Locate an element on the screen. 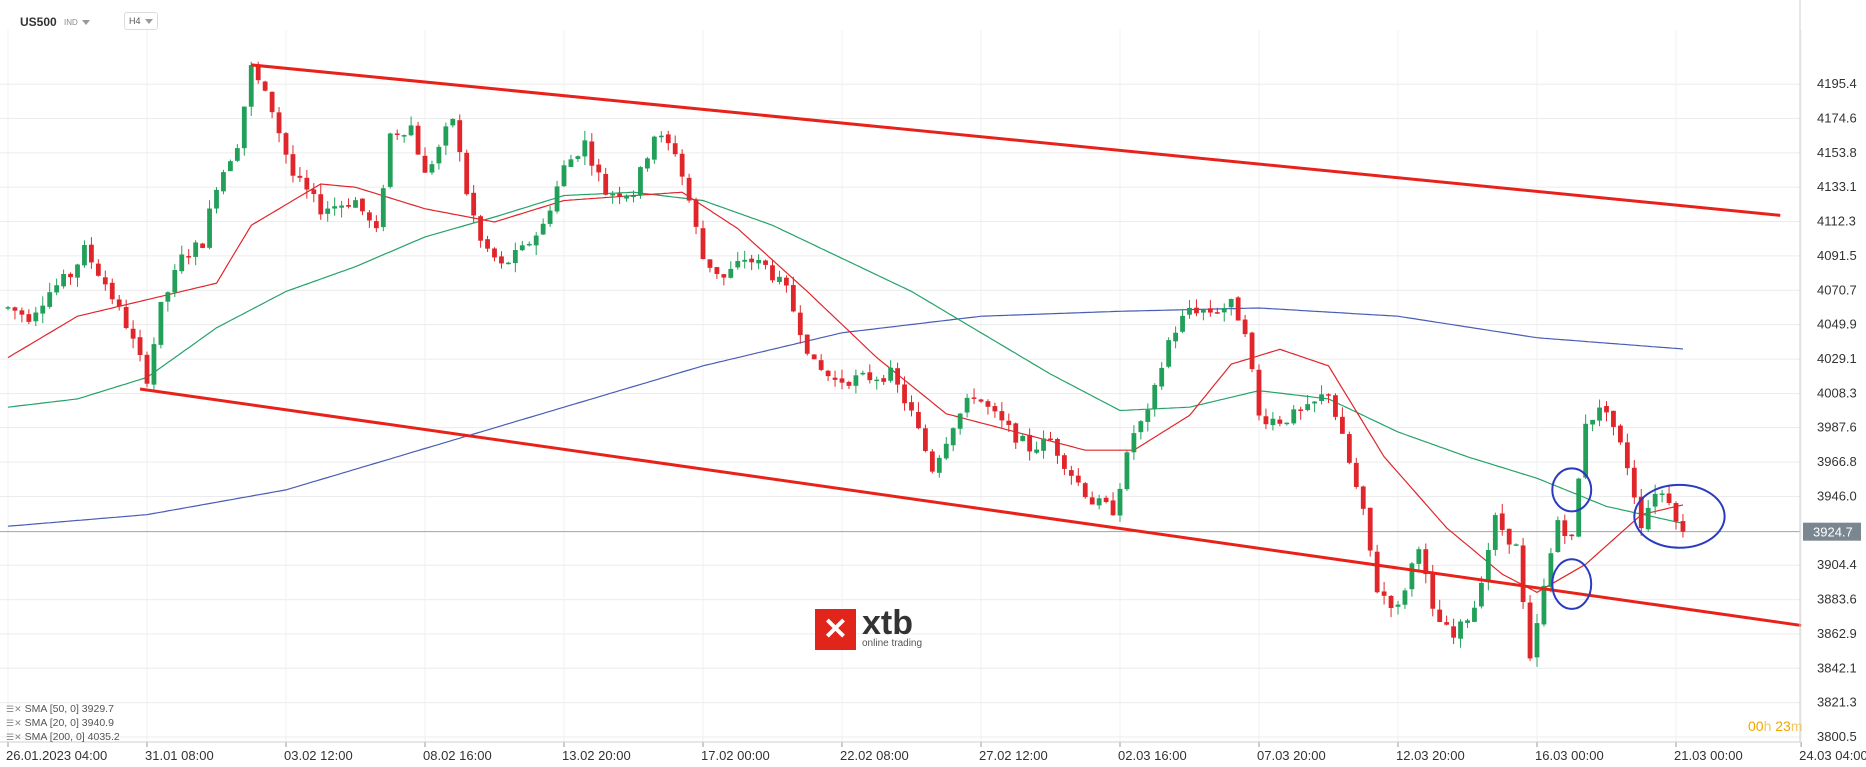  x-tick-label: 22.02 08:00 is located at coordinates (874, 755).